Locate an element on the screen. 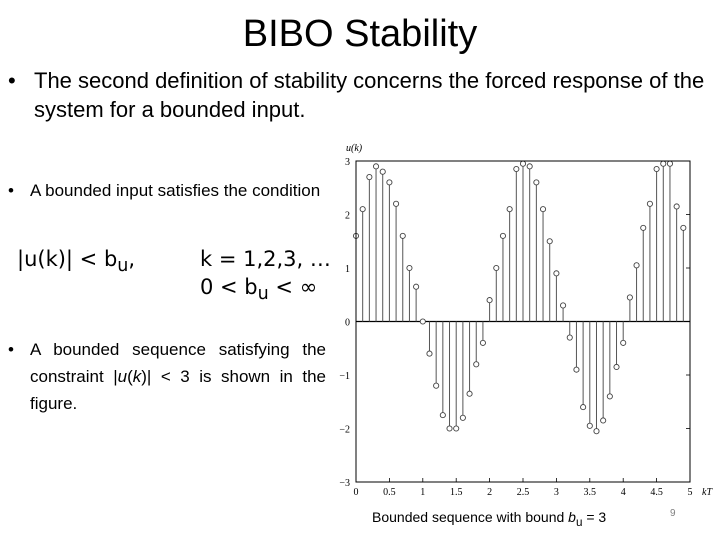  x-tick-label: 2.5 is located at coordinates (523, 492).